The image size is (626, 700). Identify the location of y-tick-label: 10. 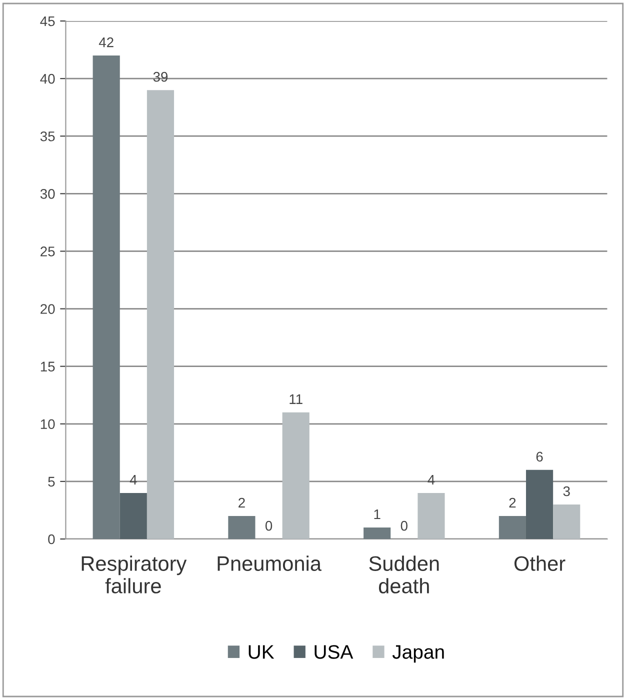
(47, 424).